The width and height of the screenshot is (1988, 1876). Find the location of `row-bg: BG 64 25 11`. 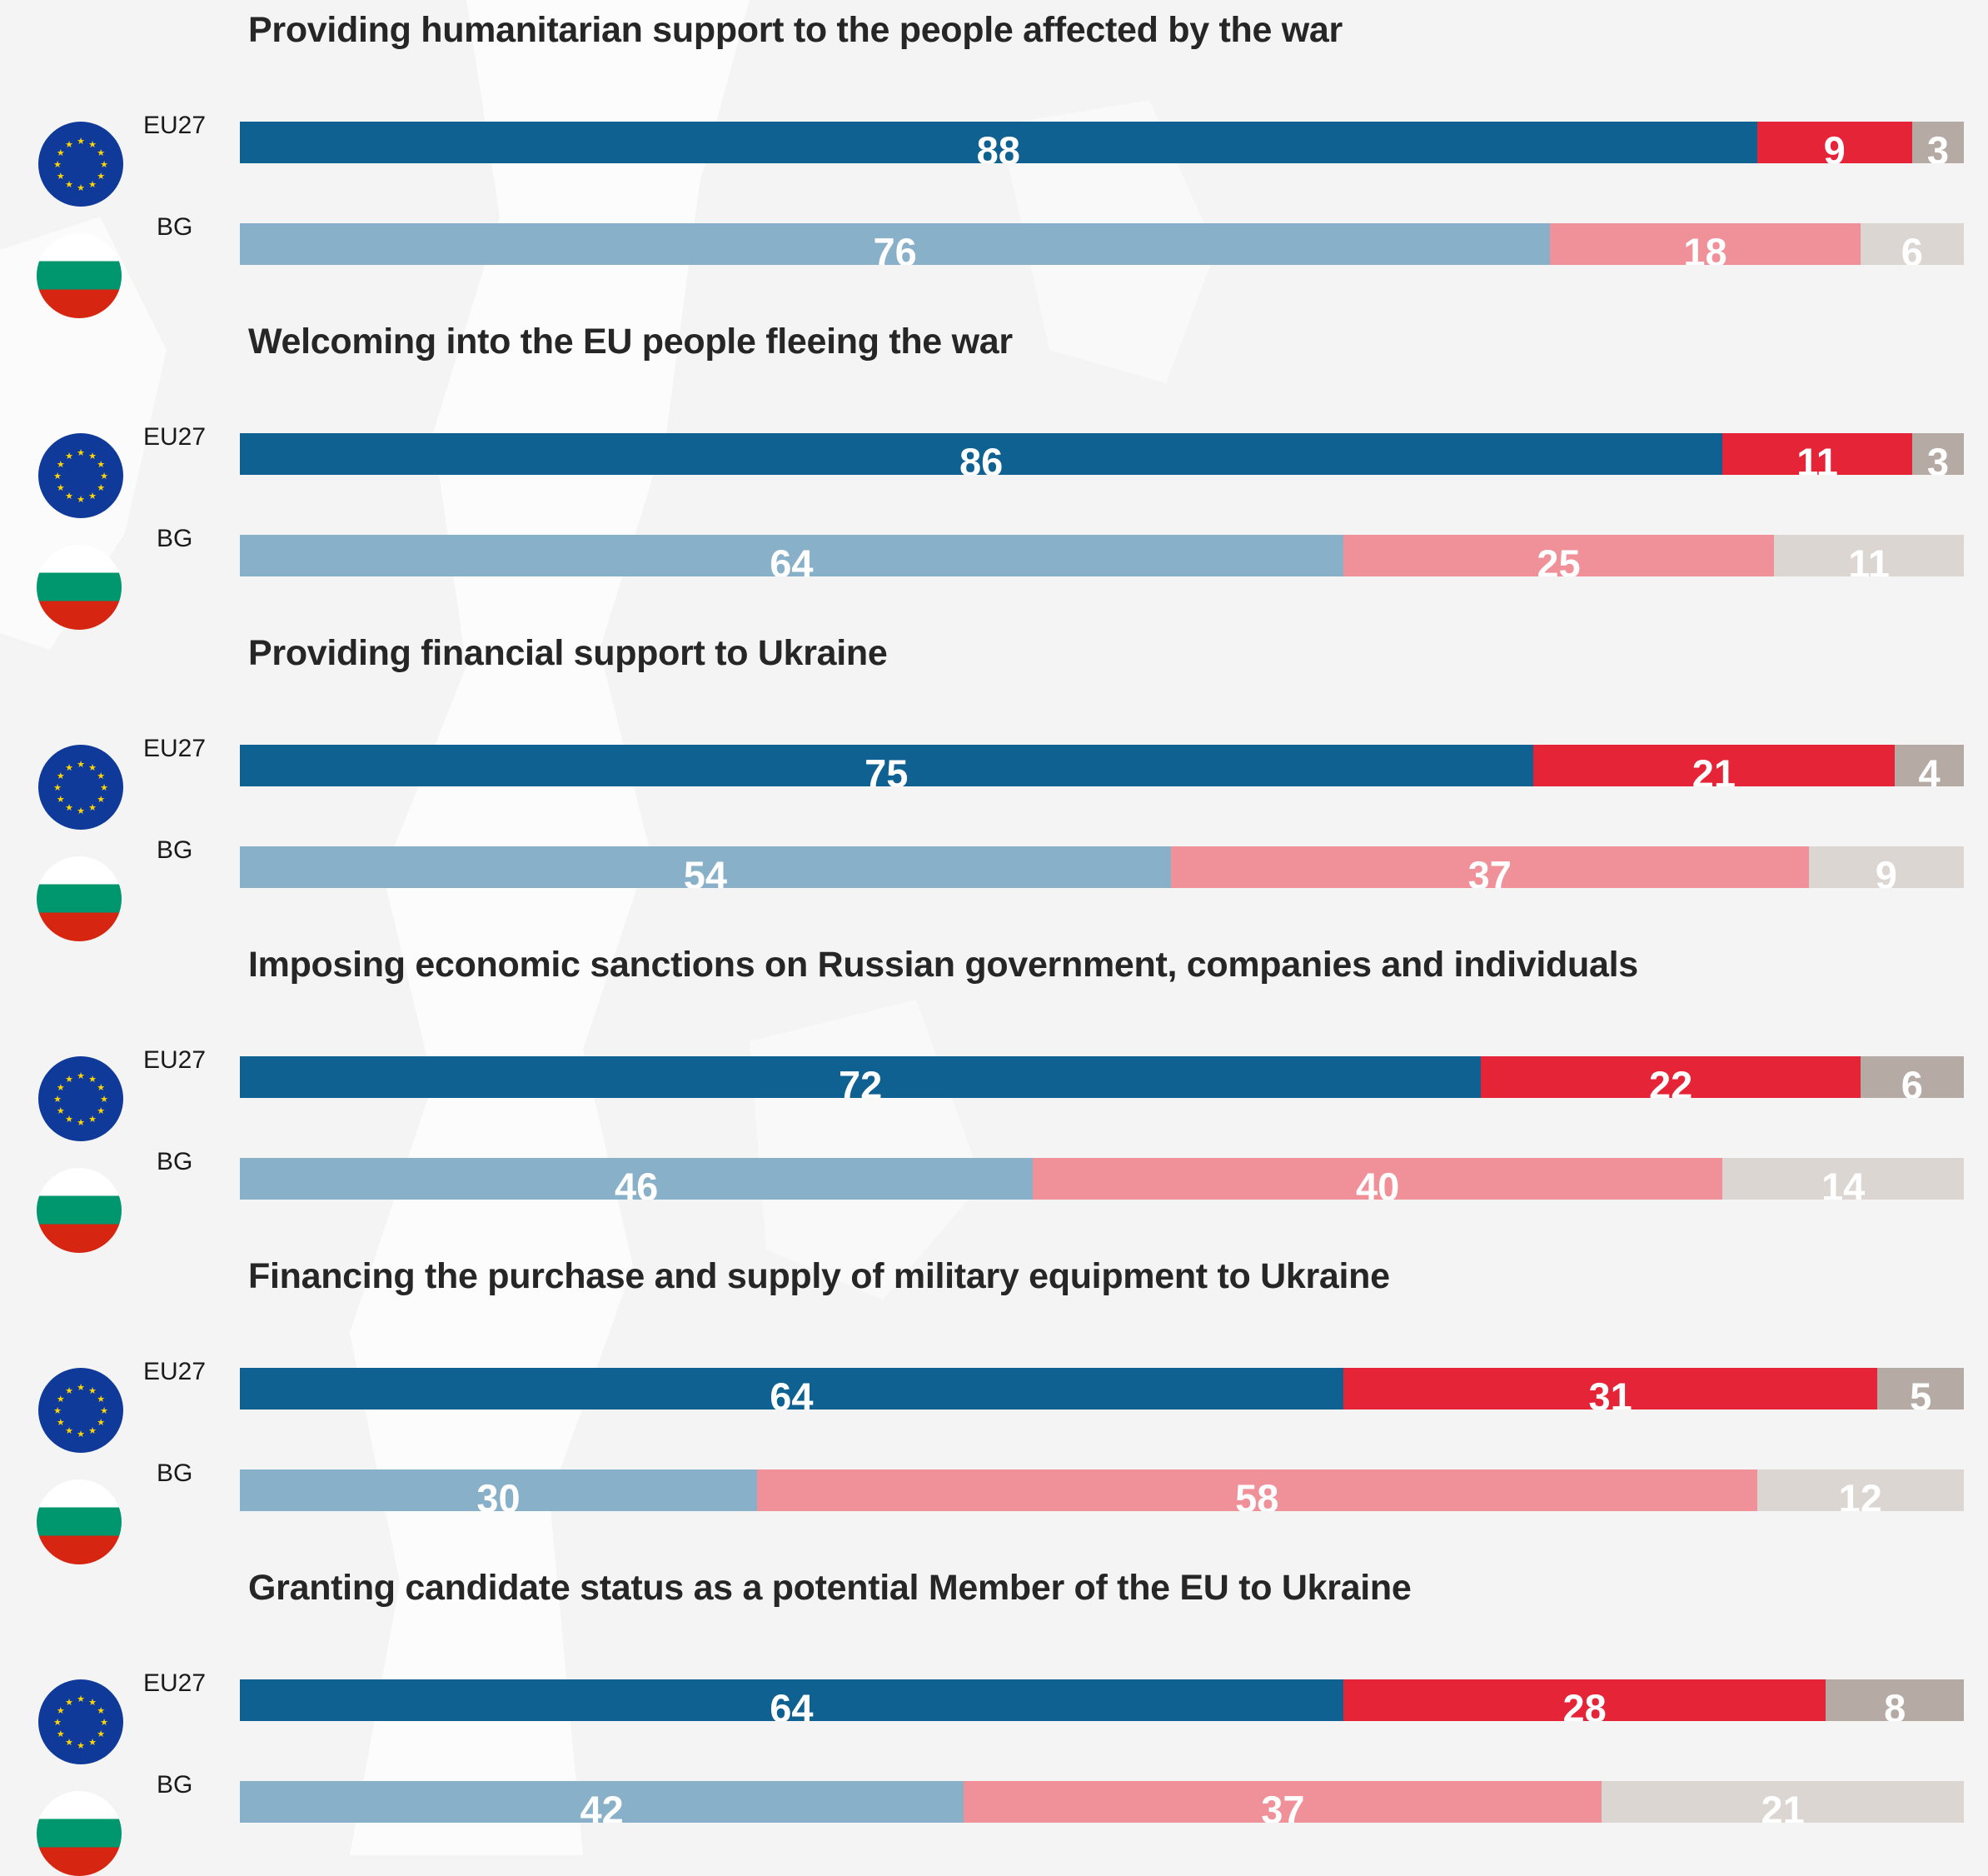

row-bg: BG 64 25 11 is located at coordinates (994, 575).